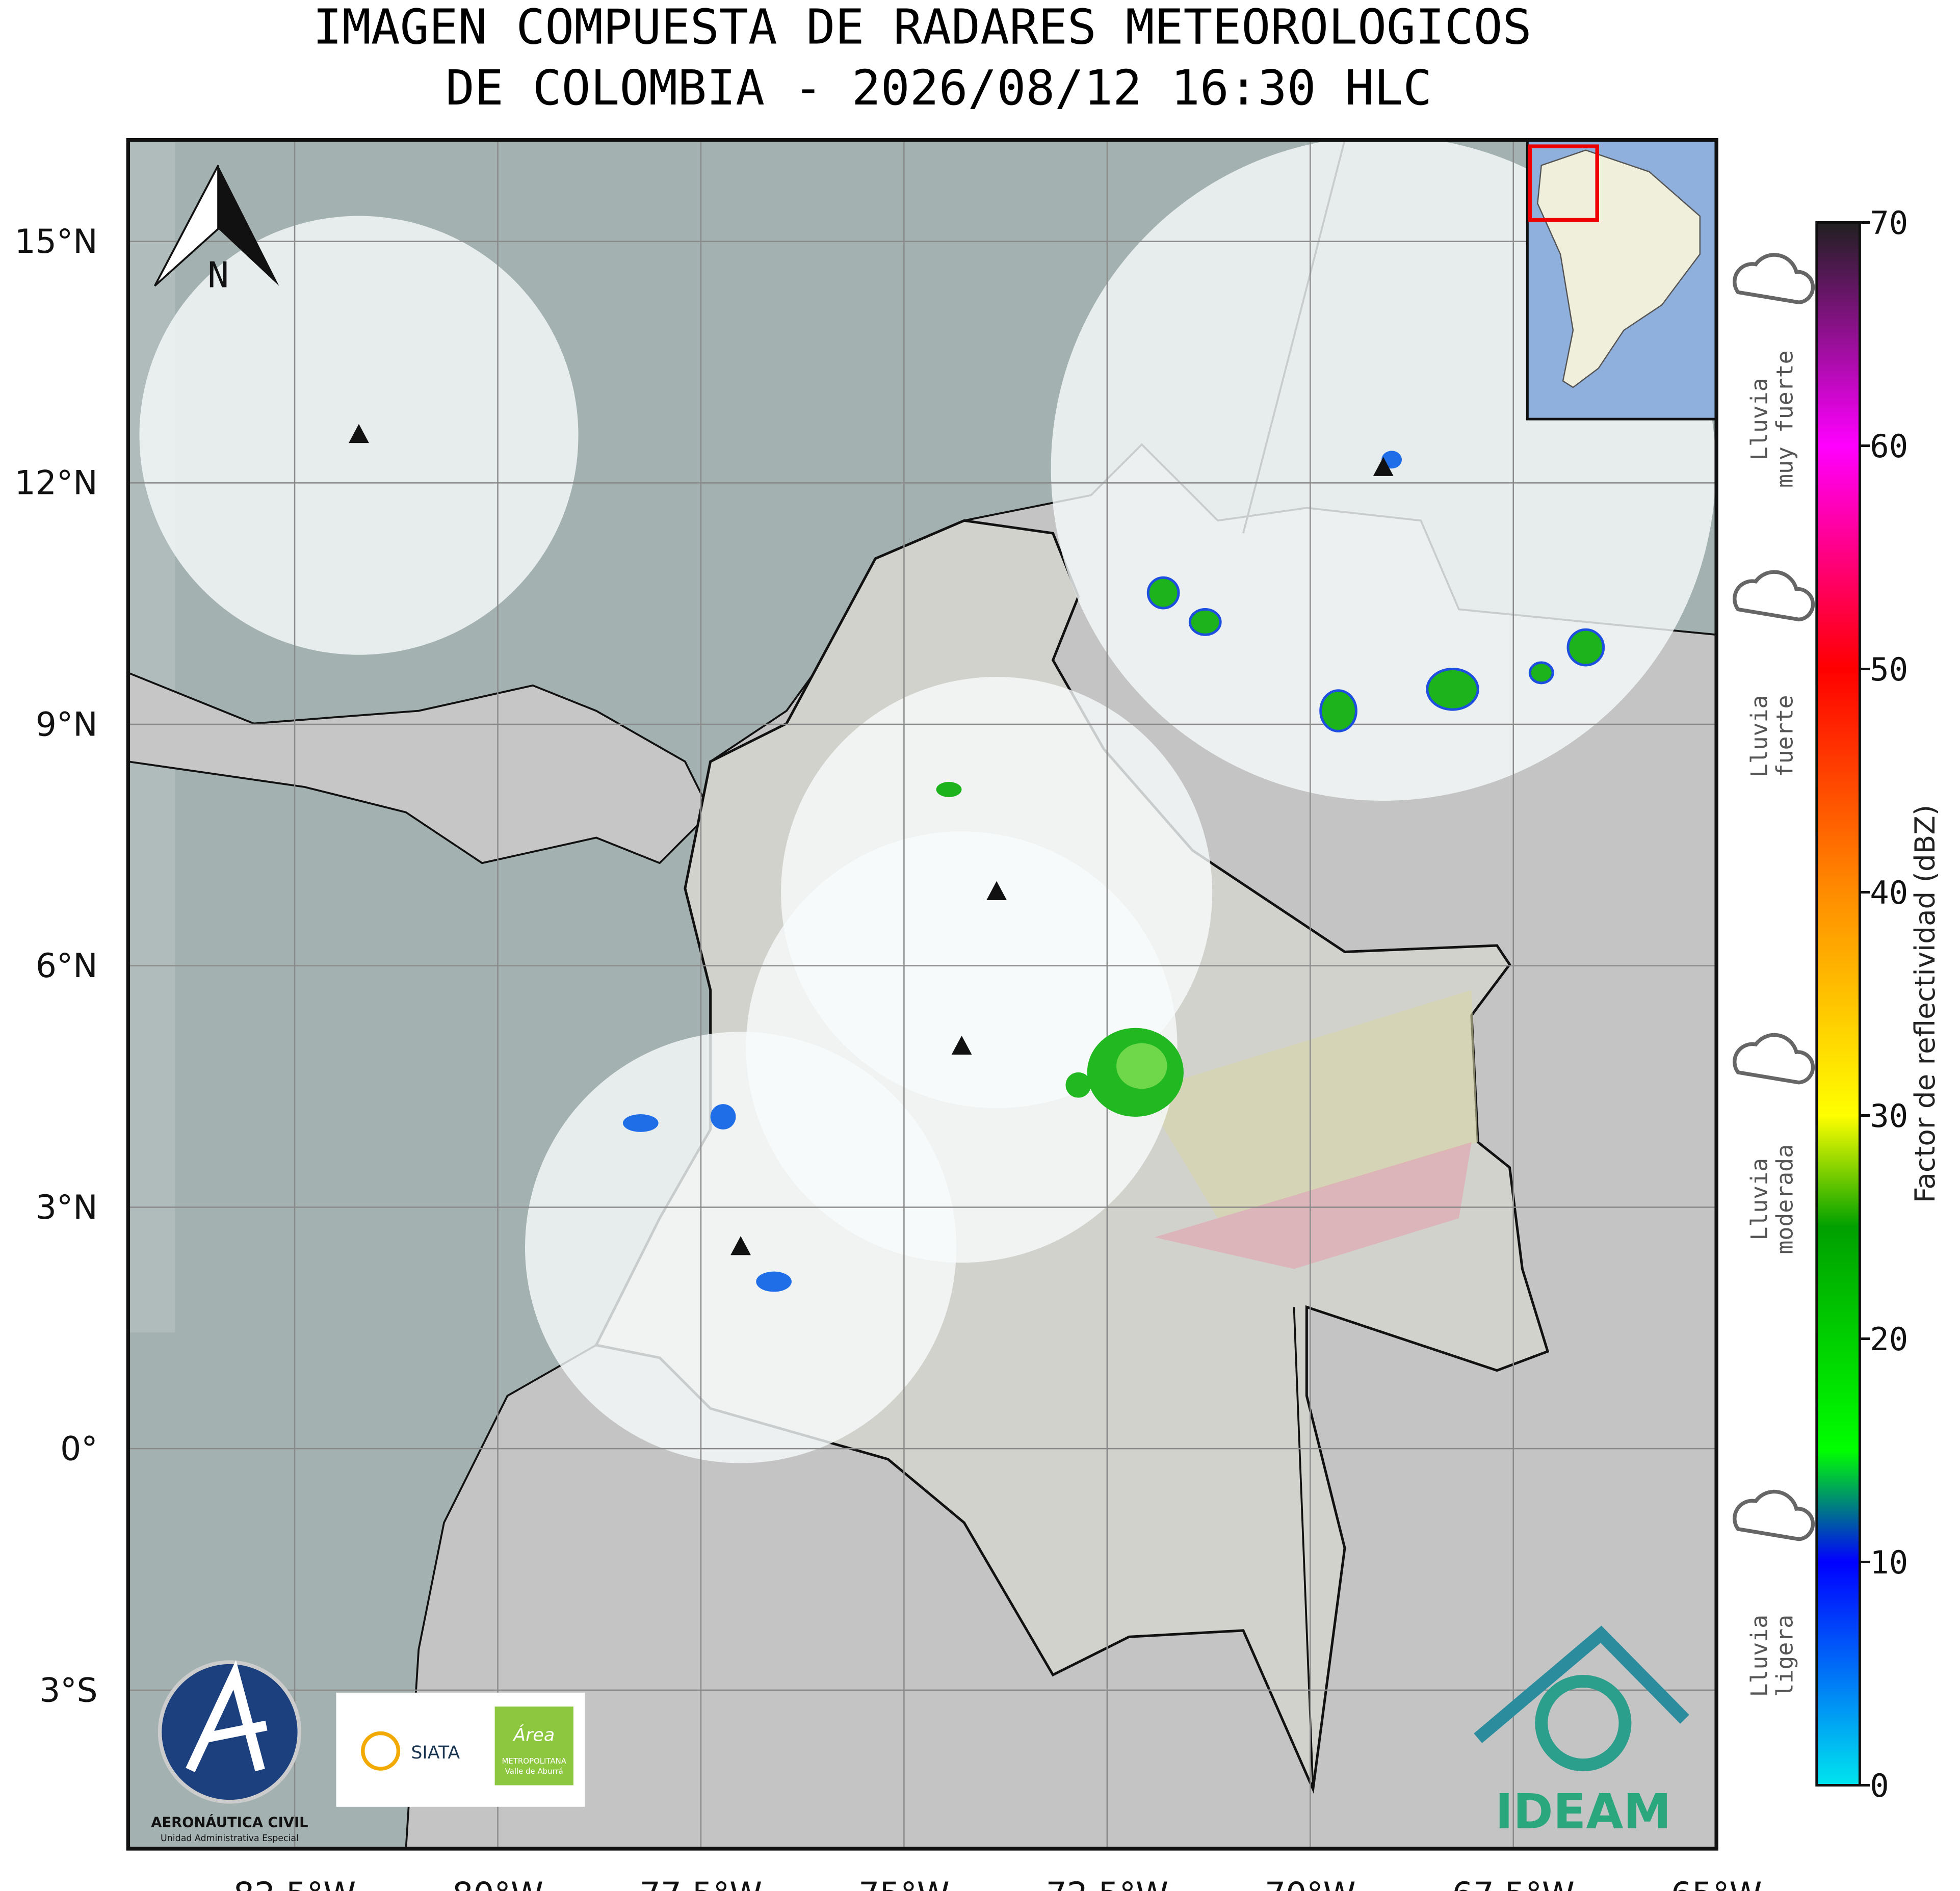  I want to click on rain-label: ligera, so click(1784, 1656).